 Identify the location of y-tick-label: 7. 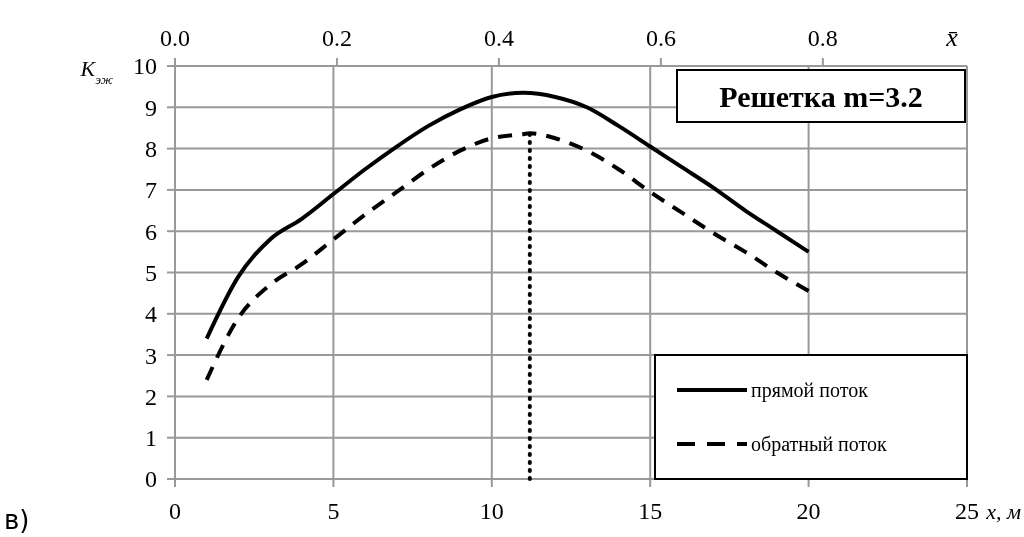
(151, 190).